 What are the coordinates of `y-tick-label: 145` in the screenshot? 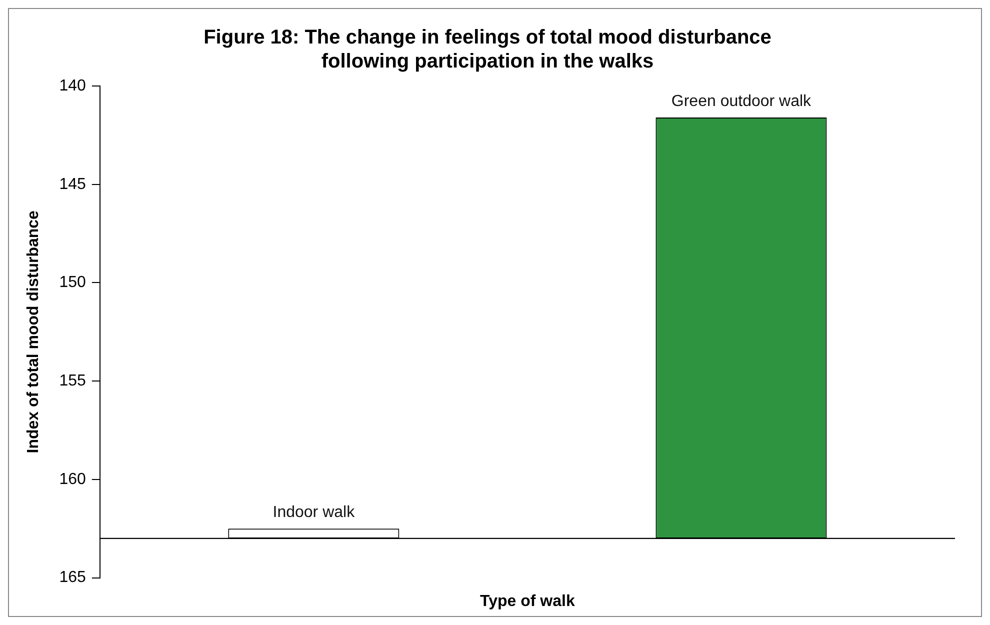 It's located at (72, 184).